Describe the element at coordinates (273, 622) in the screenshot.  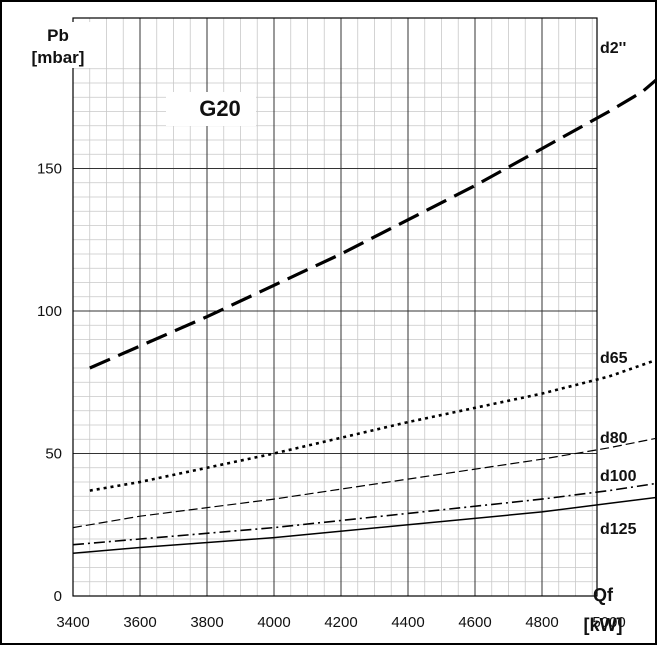
I see `x-tick-label: 4000` at that location.